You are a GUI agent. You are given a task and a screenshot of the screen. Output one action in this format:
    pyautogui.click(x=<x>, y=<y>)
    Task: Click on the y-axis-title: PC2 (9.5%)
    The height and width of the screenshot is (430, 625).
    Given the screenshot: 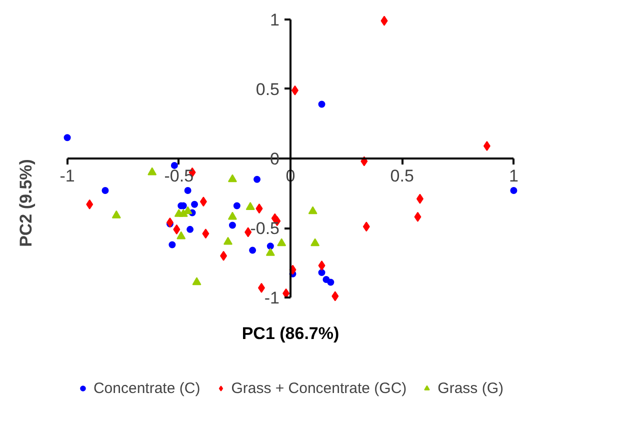 What is the action you would take?
    pyautogui.click(x=26, y=203)
    